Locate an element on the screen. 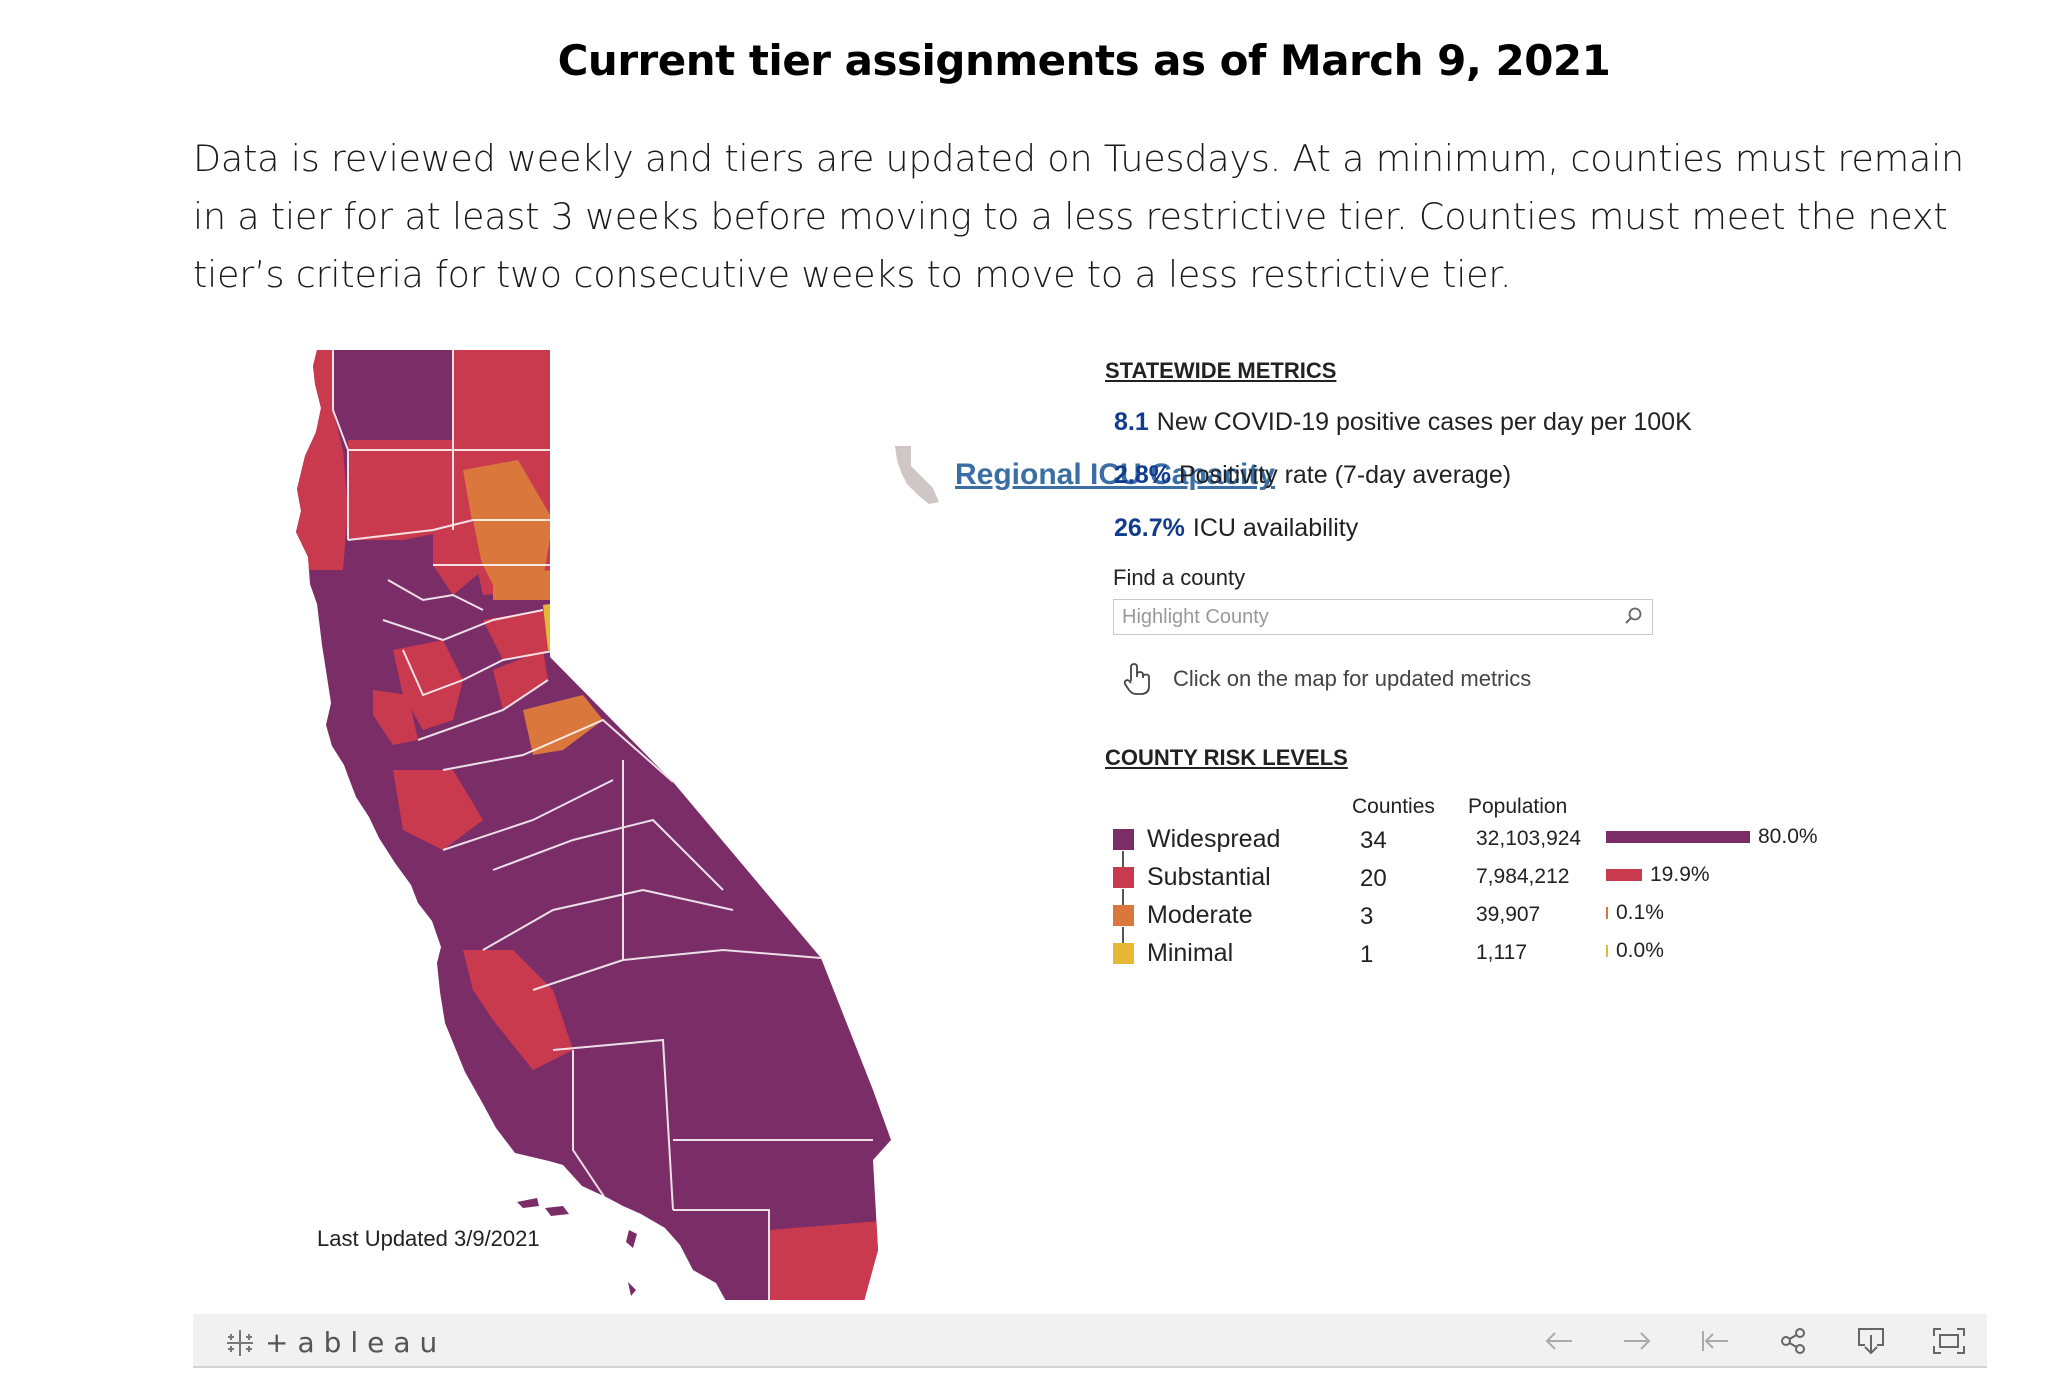 This screenshot has height=1397, width=2048. metric-positivity-label: Positivity rate (7-day average) is located at coordinates (1345, 475).